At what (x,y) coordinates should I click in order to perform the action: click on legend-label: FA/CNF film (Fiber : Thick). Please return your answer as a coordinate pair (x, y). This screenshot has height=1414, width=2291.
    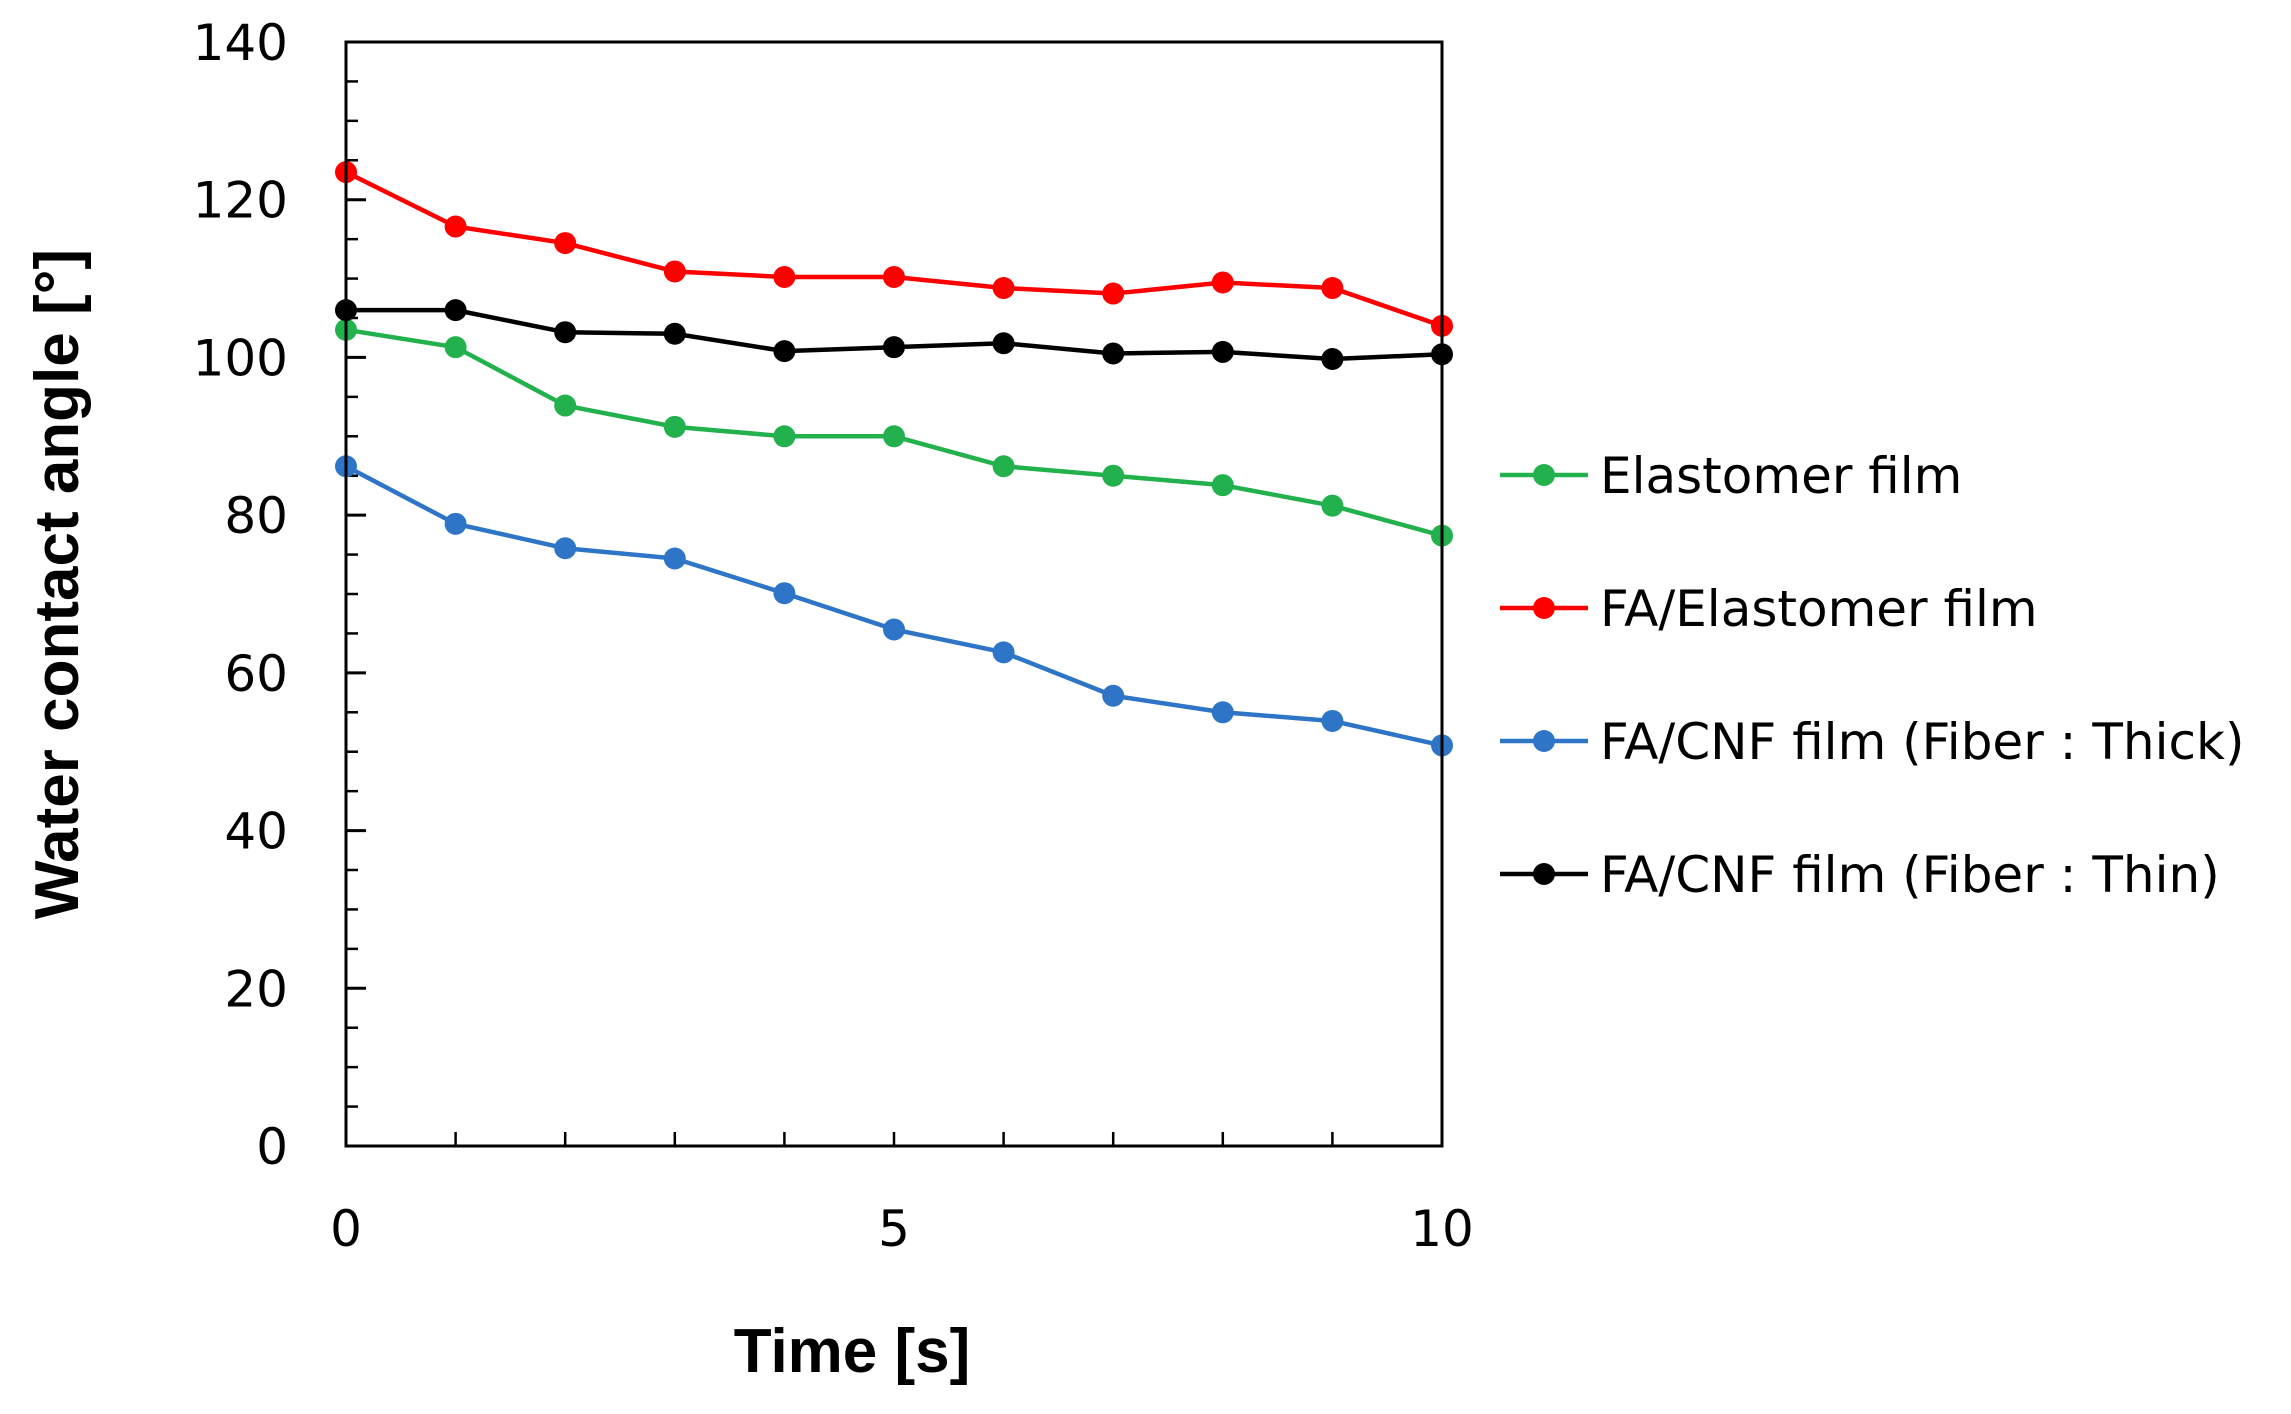
    Looking at the image, I should click on (1922, 742).